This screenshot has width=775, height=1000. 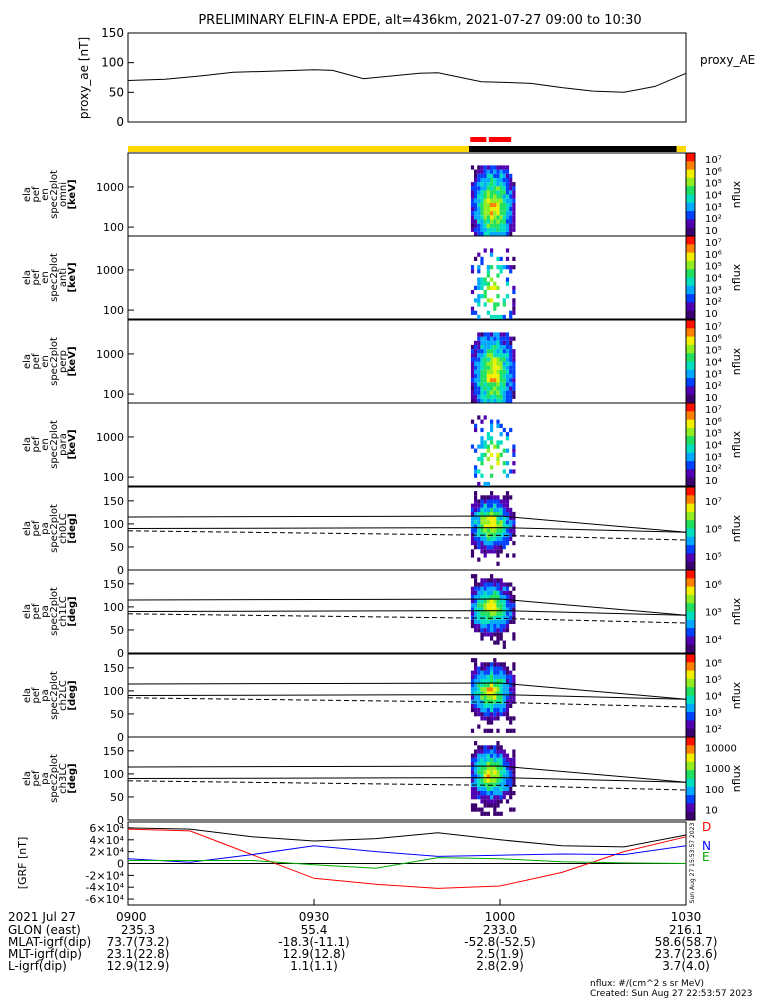 What do you see at coordinates (713, 410) in the screenshot?
I see `colorbar-tick-label: 10⁷` at bounding box center [713, 410].